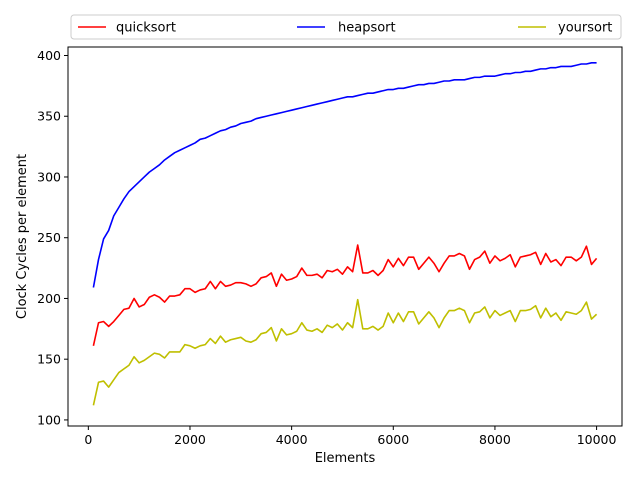  Describe the element at coordinates (345, 458) in the screenshot. I see `x-axis-label: Elements` at that location.